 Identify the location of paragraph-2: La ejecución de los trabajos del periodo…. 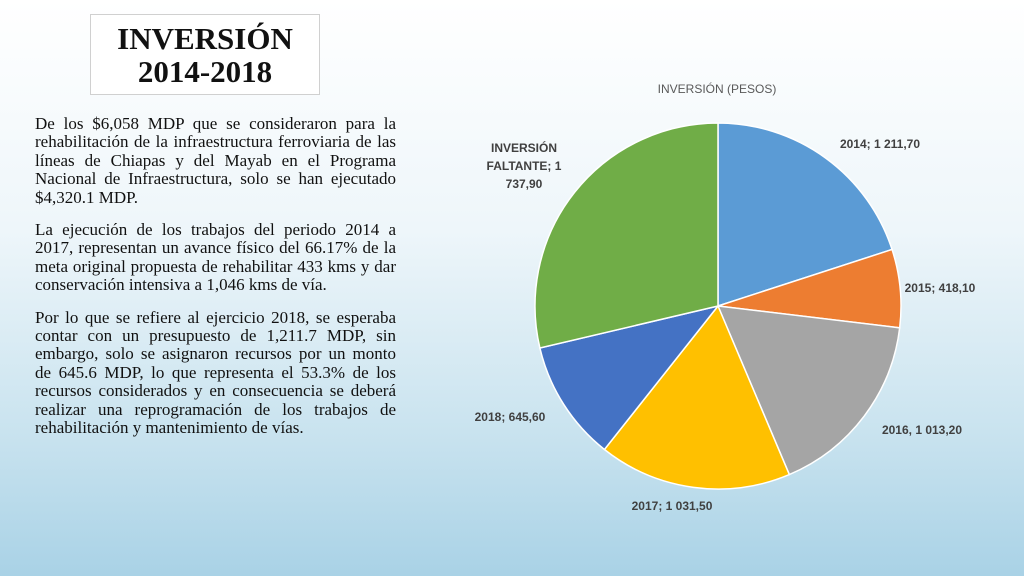
(215, 257).